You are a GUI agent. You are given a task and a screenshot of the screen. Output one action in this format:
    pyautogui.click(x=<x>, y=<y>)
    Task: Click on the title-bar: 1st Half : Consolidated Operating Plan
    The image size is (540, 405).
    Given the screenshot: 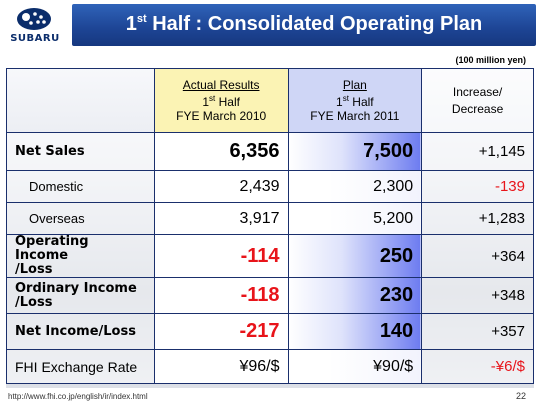 What is the action you would take?
    pyautogui.click(x=304, y=25)
    